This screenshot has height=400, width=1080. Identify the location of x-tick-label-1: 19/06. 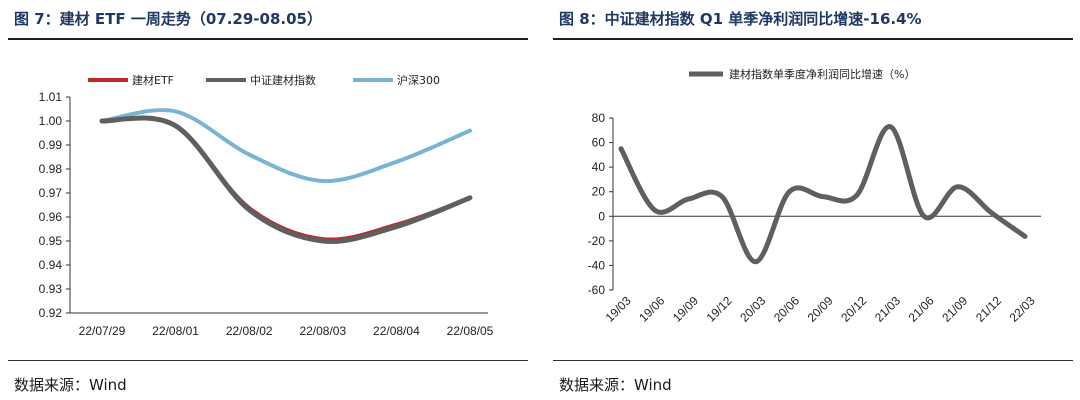
(651, 308).